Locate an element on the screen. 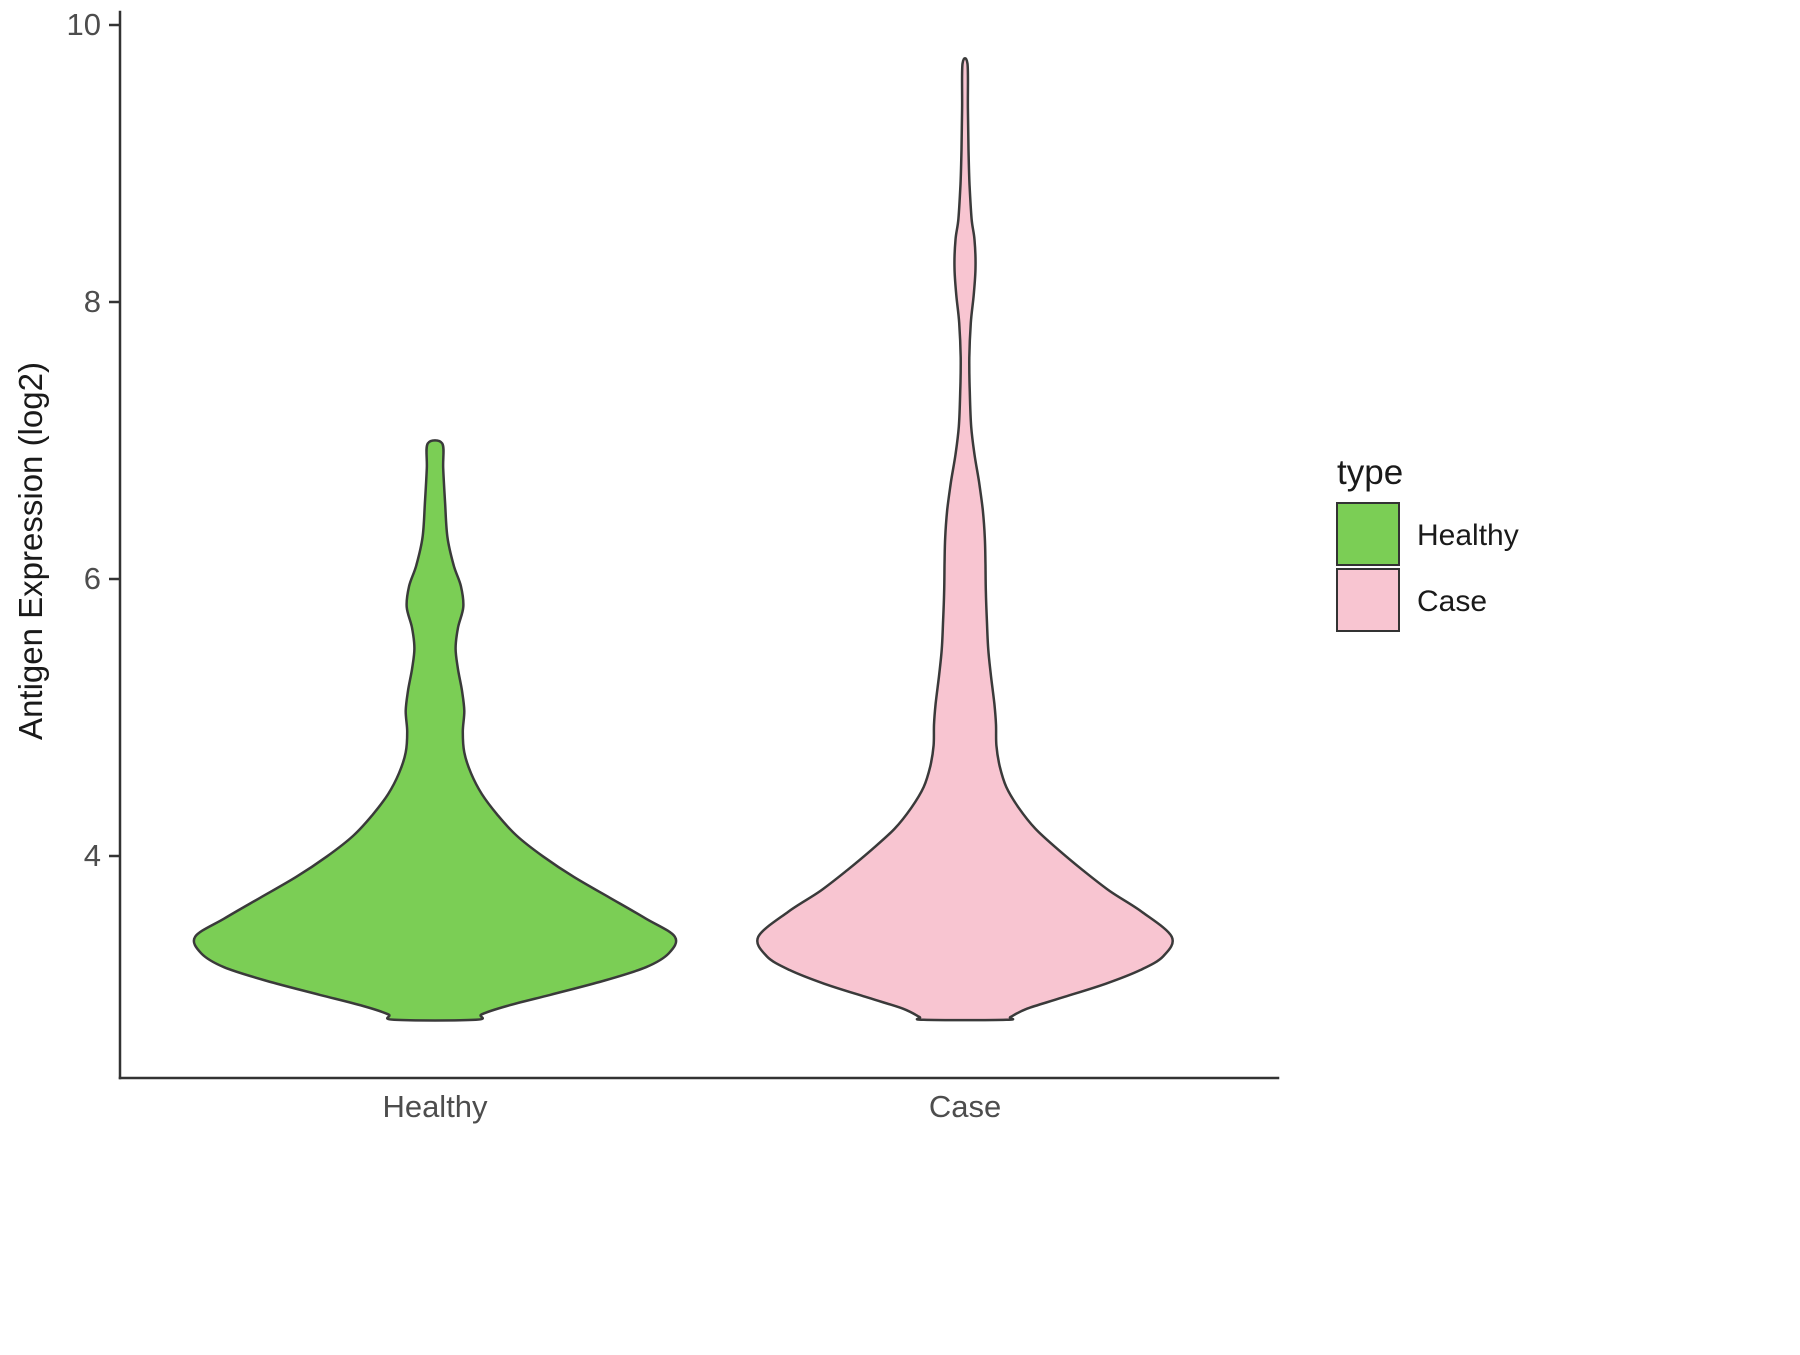 Image resolution: width=1800 pixels, height=1355 pixels. legend-label-case: Case is located at coordinates (1452, 601).